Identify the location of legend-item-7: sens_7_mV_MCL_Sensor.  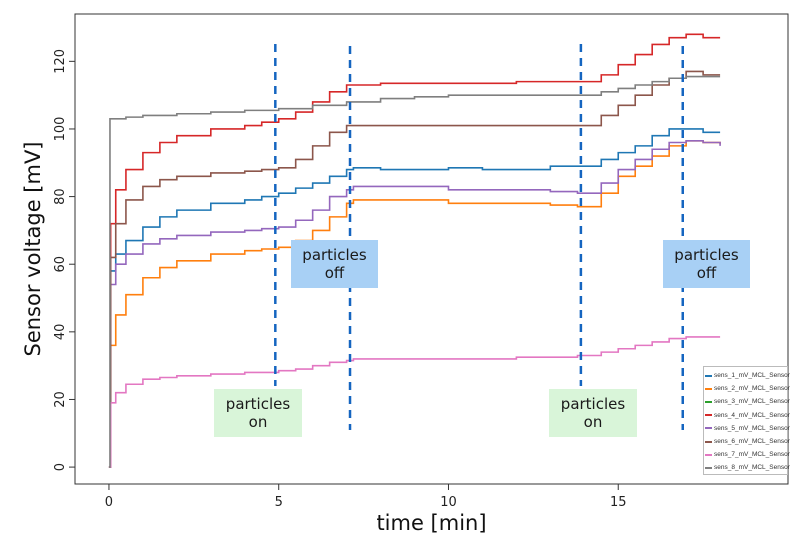
(747, 454).